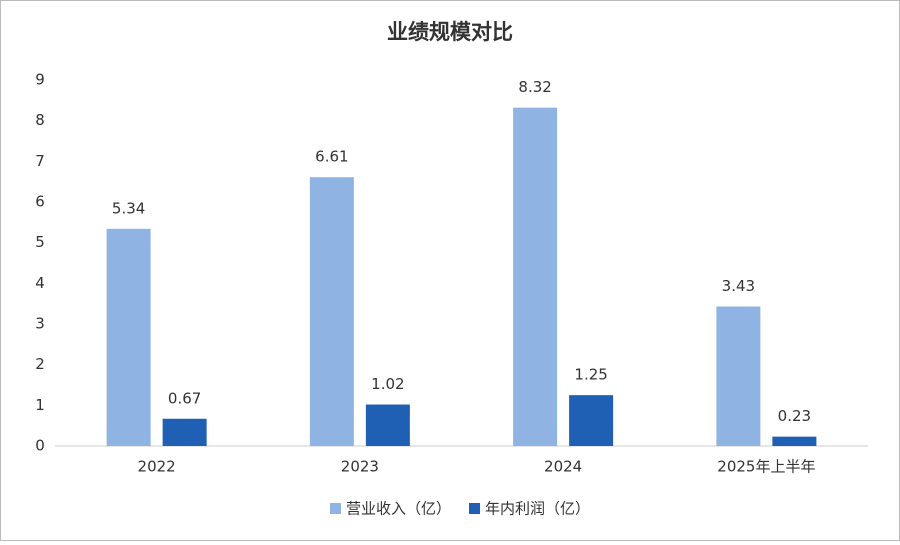  I want to click on value-label: 3.43, so click(738, 286).